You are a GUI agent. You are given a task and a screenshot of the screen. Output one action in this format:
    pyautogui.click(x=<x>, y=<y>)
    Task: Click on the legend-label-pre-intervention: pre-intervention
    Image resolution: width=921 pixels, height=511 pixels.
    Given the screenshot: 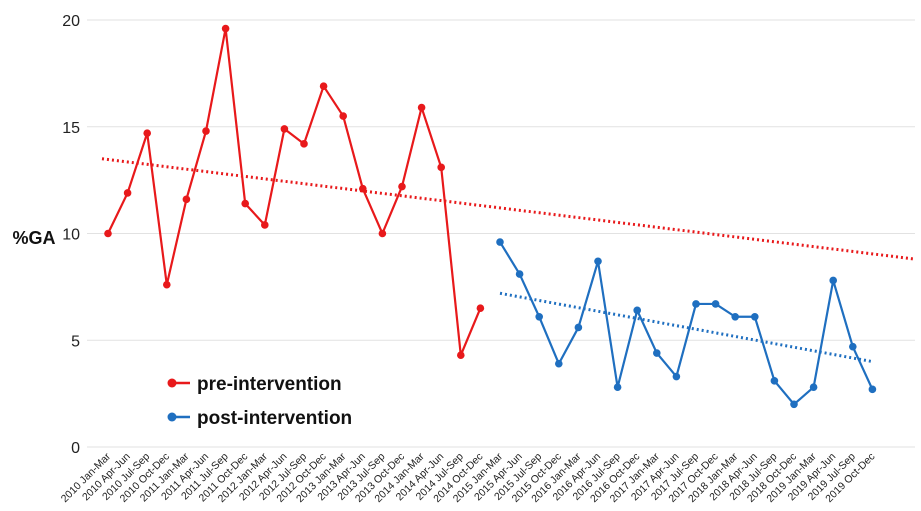 What is the action you would take?
    pyautogui.click(x=269, y=384)
    